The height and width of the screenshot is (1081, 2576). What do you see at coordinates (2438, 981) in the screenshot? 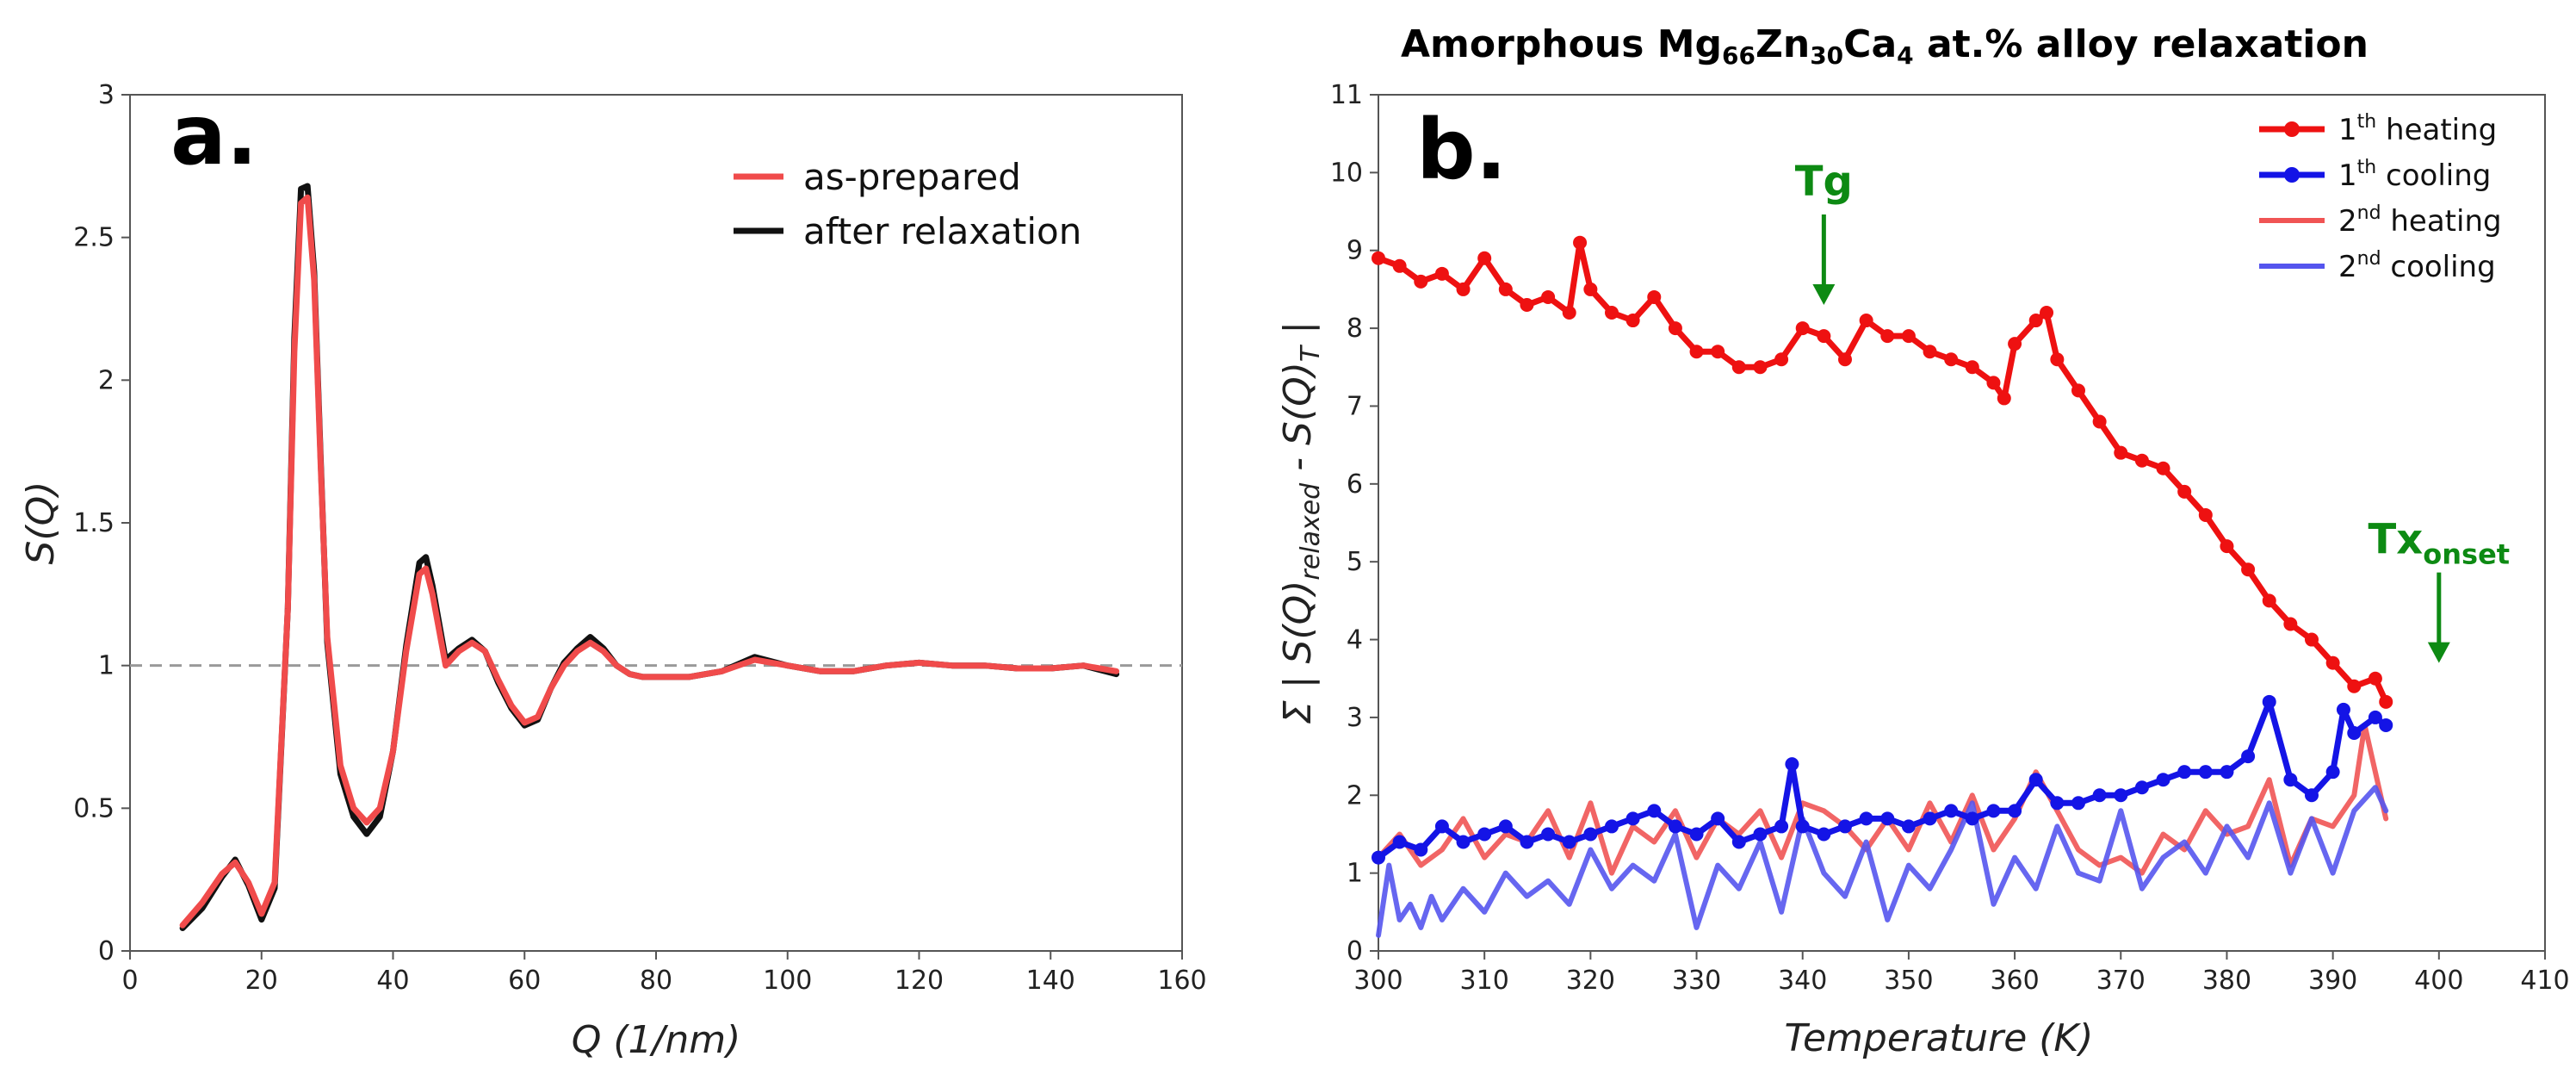
I see `panel-b-x-tick-label: 400` at bounding box center [2438, 981].